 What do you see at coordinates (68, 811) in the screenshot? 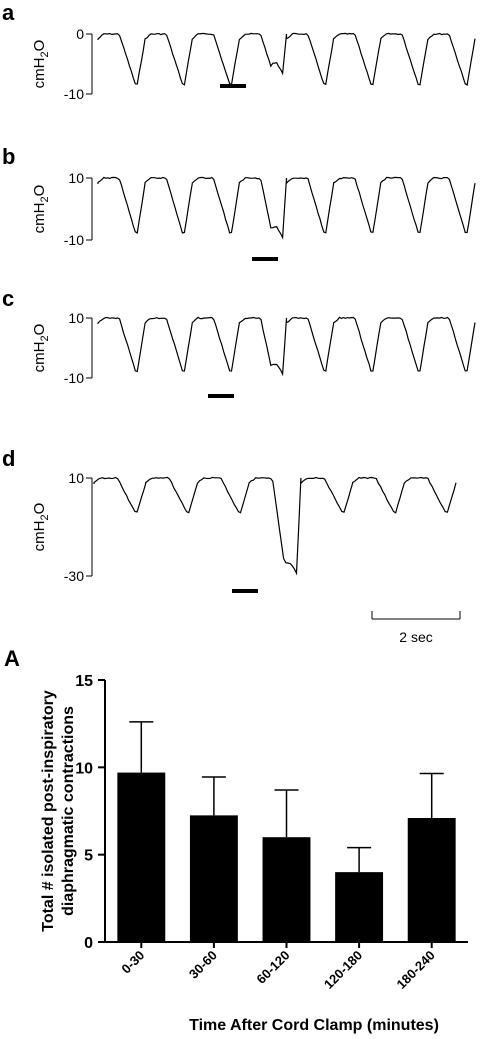
I see `bar-y-axis-label-line2: diaphragmatic contractions` at bounding box center [68, 811].